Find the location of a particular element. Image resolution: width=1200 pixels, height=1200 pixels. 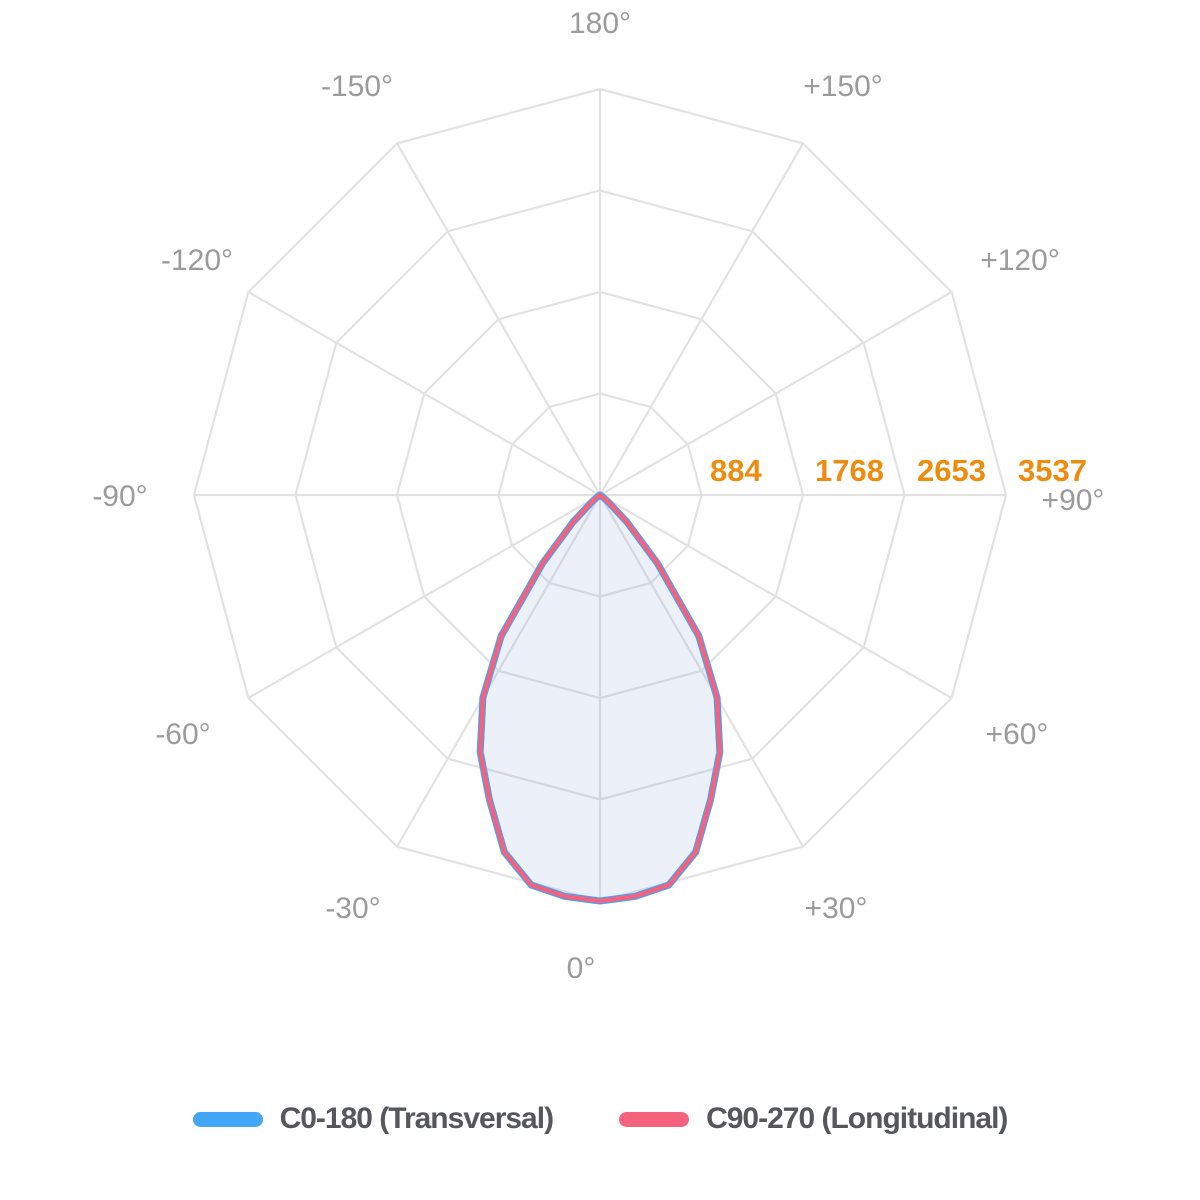

angle-label: -30° is located at coordinates (352, 908).